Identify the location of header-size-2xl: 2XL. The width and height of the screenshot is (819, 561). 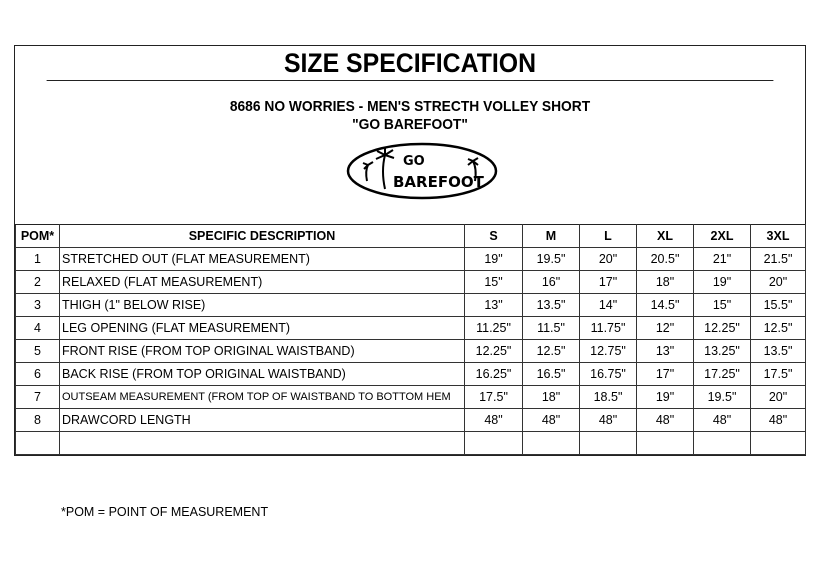
(722, 236).